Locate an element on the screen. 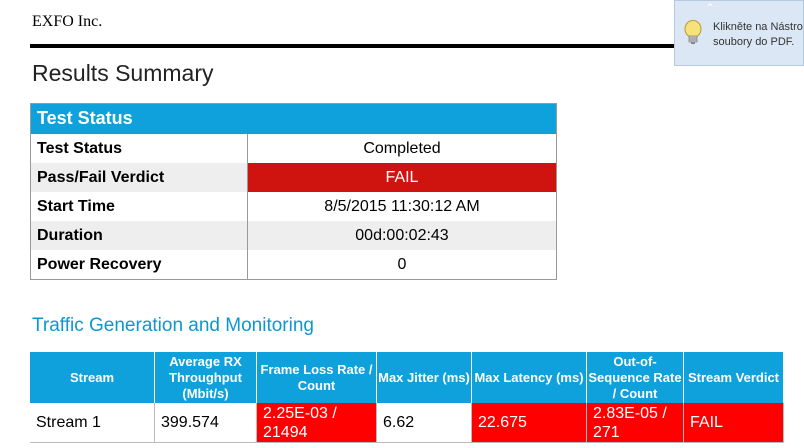  status-label: Duration is located at coordinates (139, 235).